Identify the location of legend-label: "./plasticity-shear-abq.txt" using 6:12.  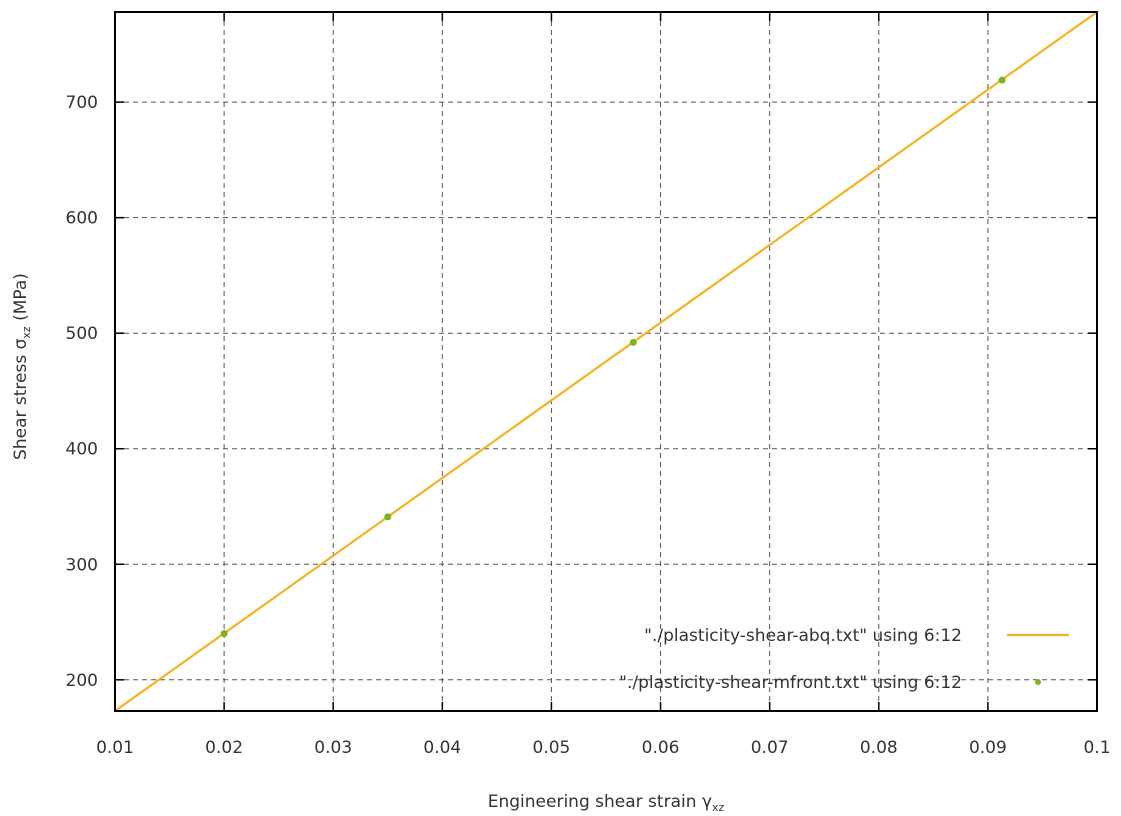
(803, 636).